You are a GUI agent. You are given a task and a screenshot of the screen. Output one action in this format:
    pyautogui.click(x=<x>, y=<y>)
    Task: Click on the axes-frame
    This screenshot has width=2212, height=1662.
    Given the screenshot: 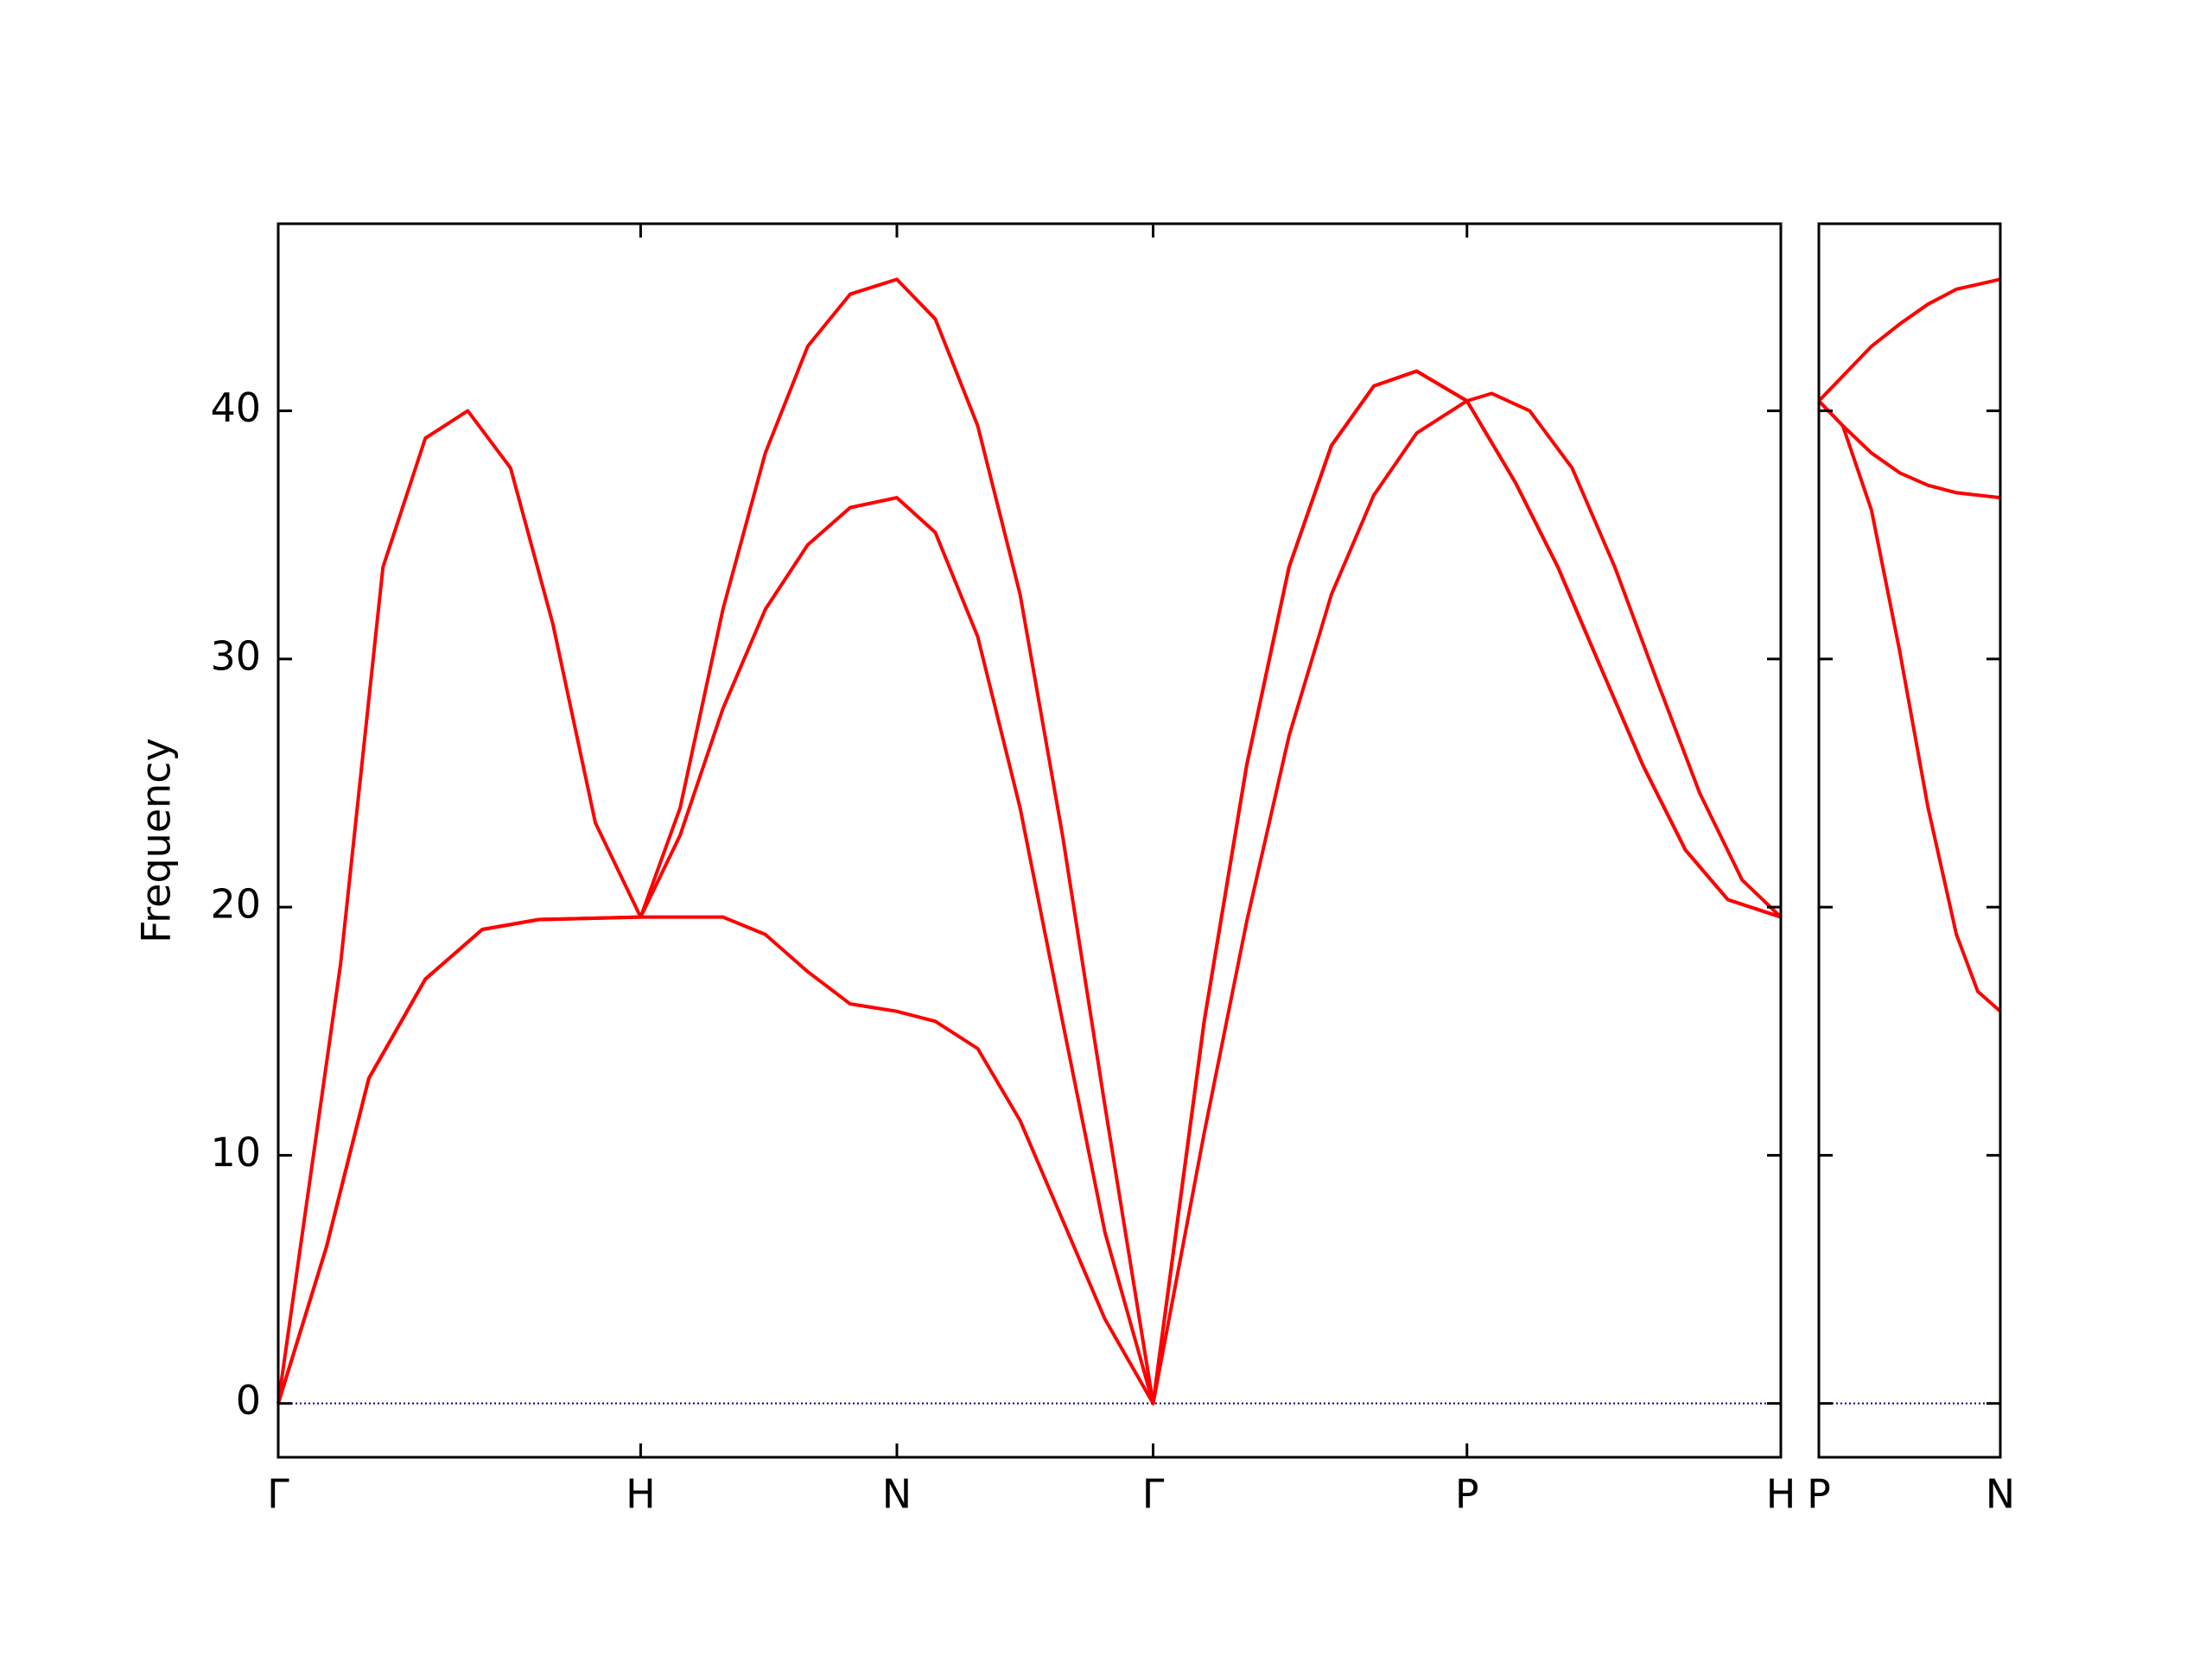 What is the action you would take?
    pyautogui.click(x=1909, y=840)
    